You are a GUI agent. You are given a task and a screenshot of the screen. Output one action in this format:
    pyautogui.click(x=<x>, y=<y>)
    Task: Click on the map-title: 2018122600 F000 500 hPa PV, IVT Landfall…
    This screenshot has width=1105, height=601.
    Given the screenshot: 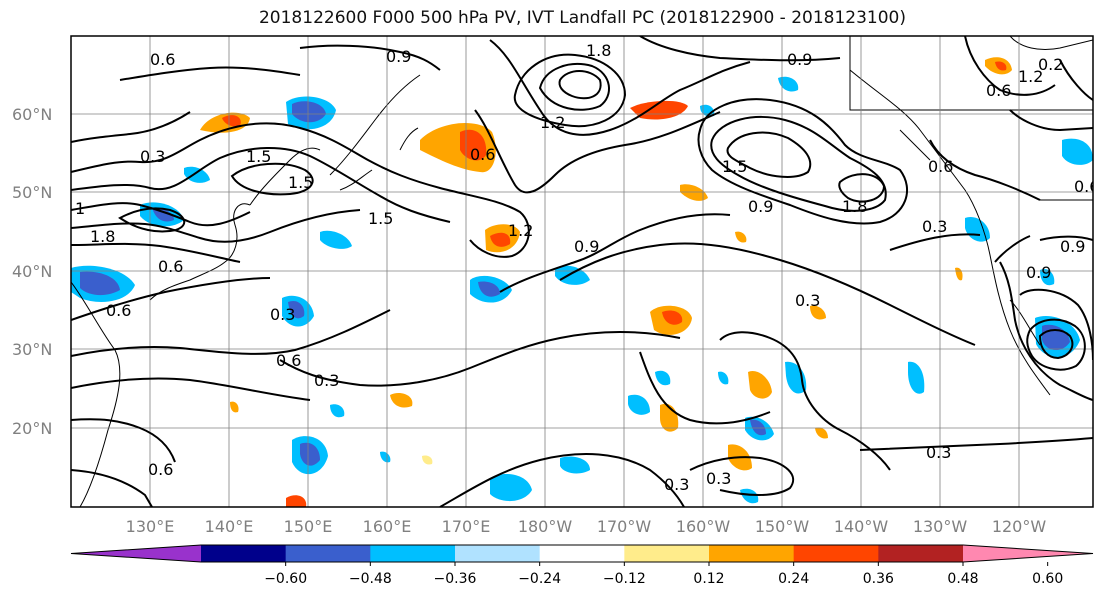 What is the action you would take?
    pyautogui.click(x=582, y=18)
    